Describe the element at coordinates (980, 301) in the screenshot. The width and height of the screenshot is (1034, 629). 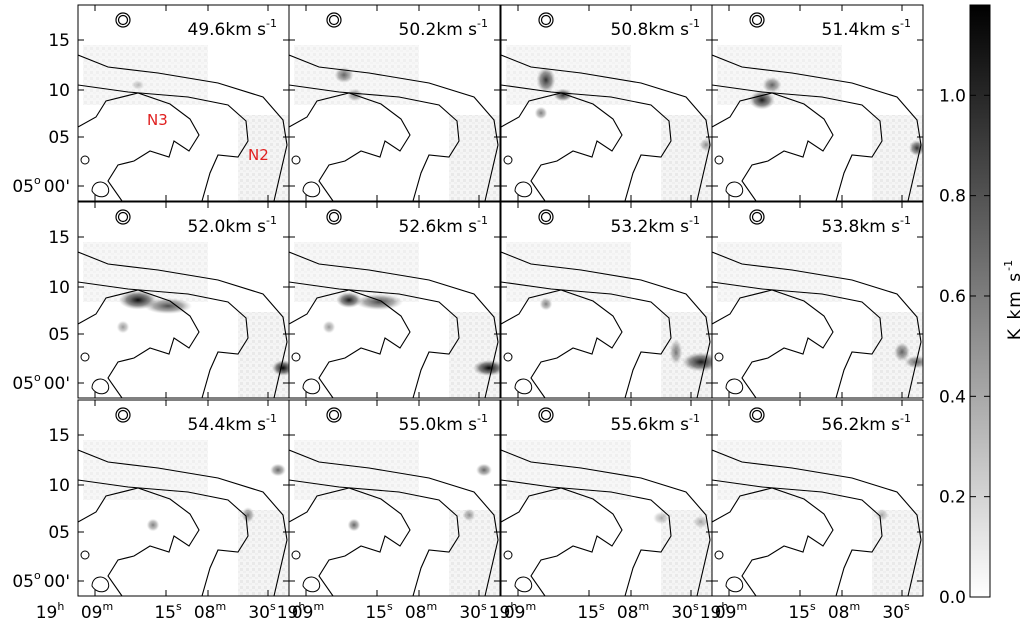
I see `colorbar` at that location.